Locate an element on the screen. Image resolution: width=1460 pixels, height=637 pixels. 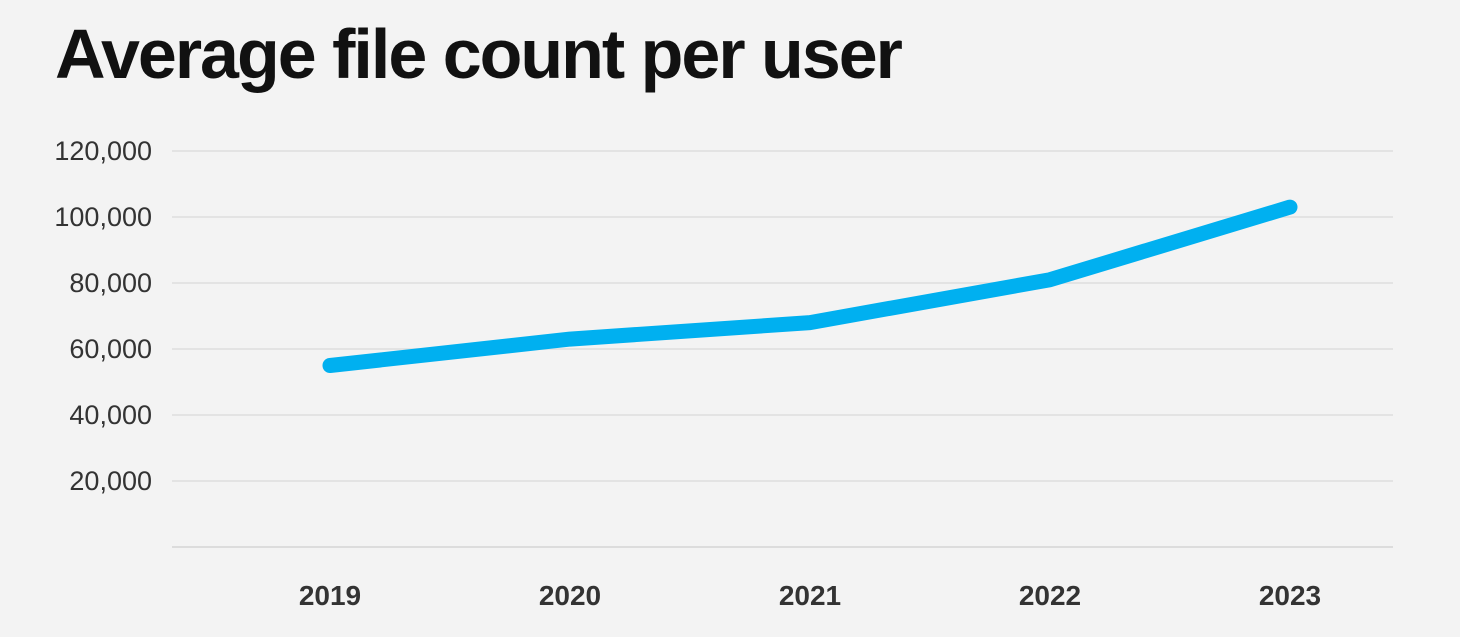
y-axis-tick-label: 100,000 is located at coordinates (103, 217).